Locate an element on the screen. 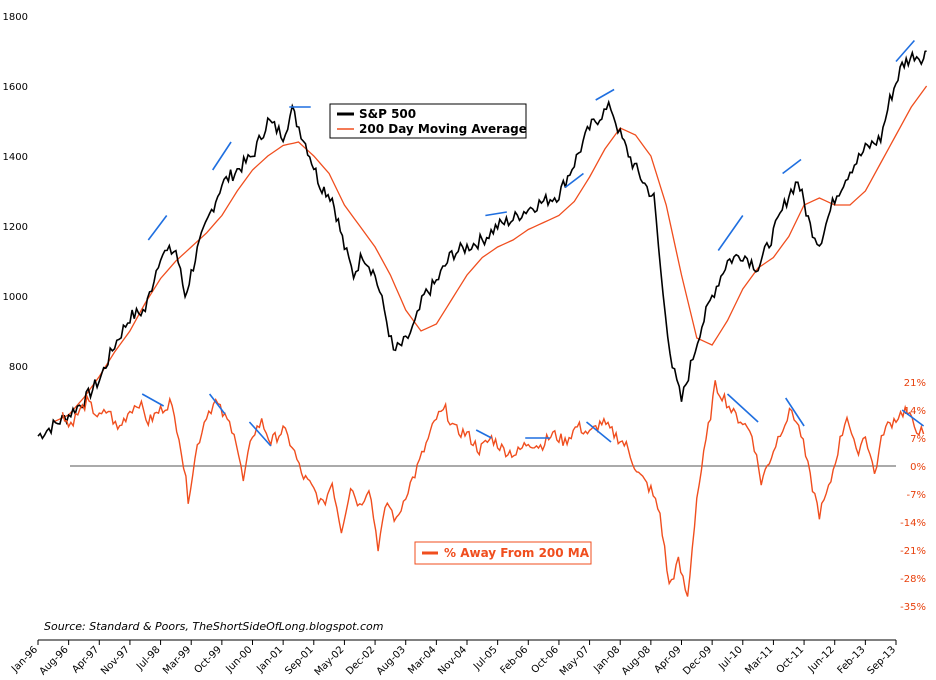 This screenshot has width=936, height=680. x-tick-label-12: Aug-03 is located at coordinates (391, 660).